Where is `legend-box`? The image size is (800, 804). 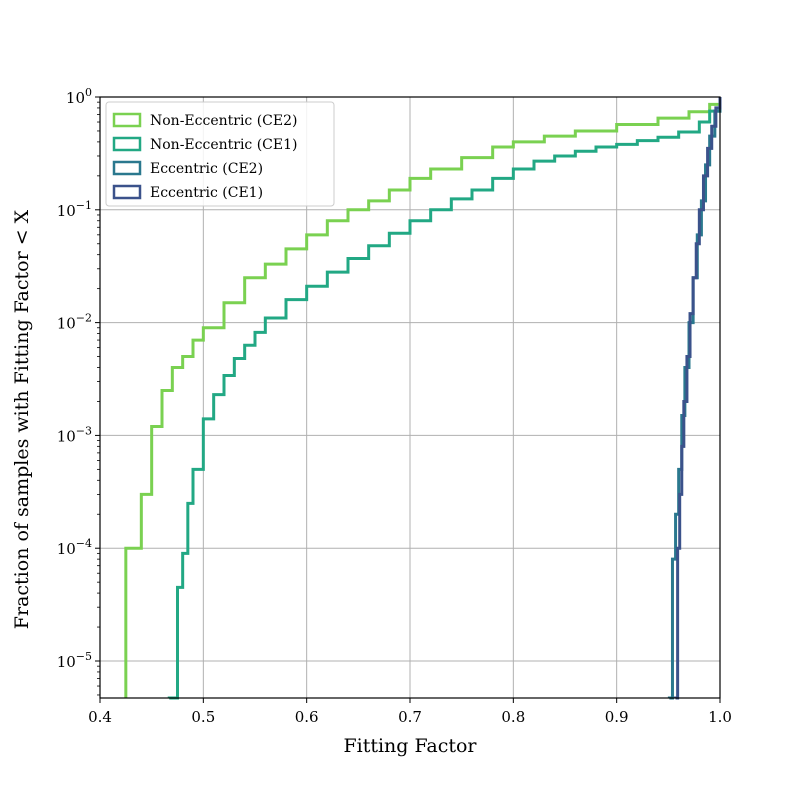 legend-box is located at coordinates (220, 154).